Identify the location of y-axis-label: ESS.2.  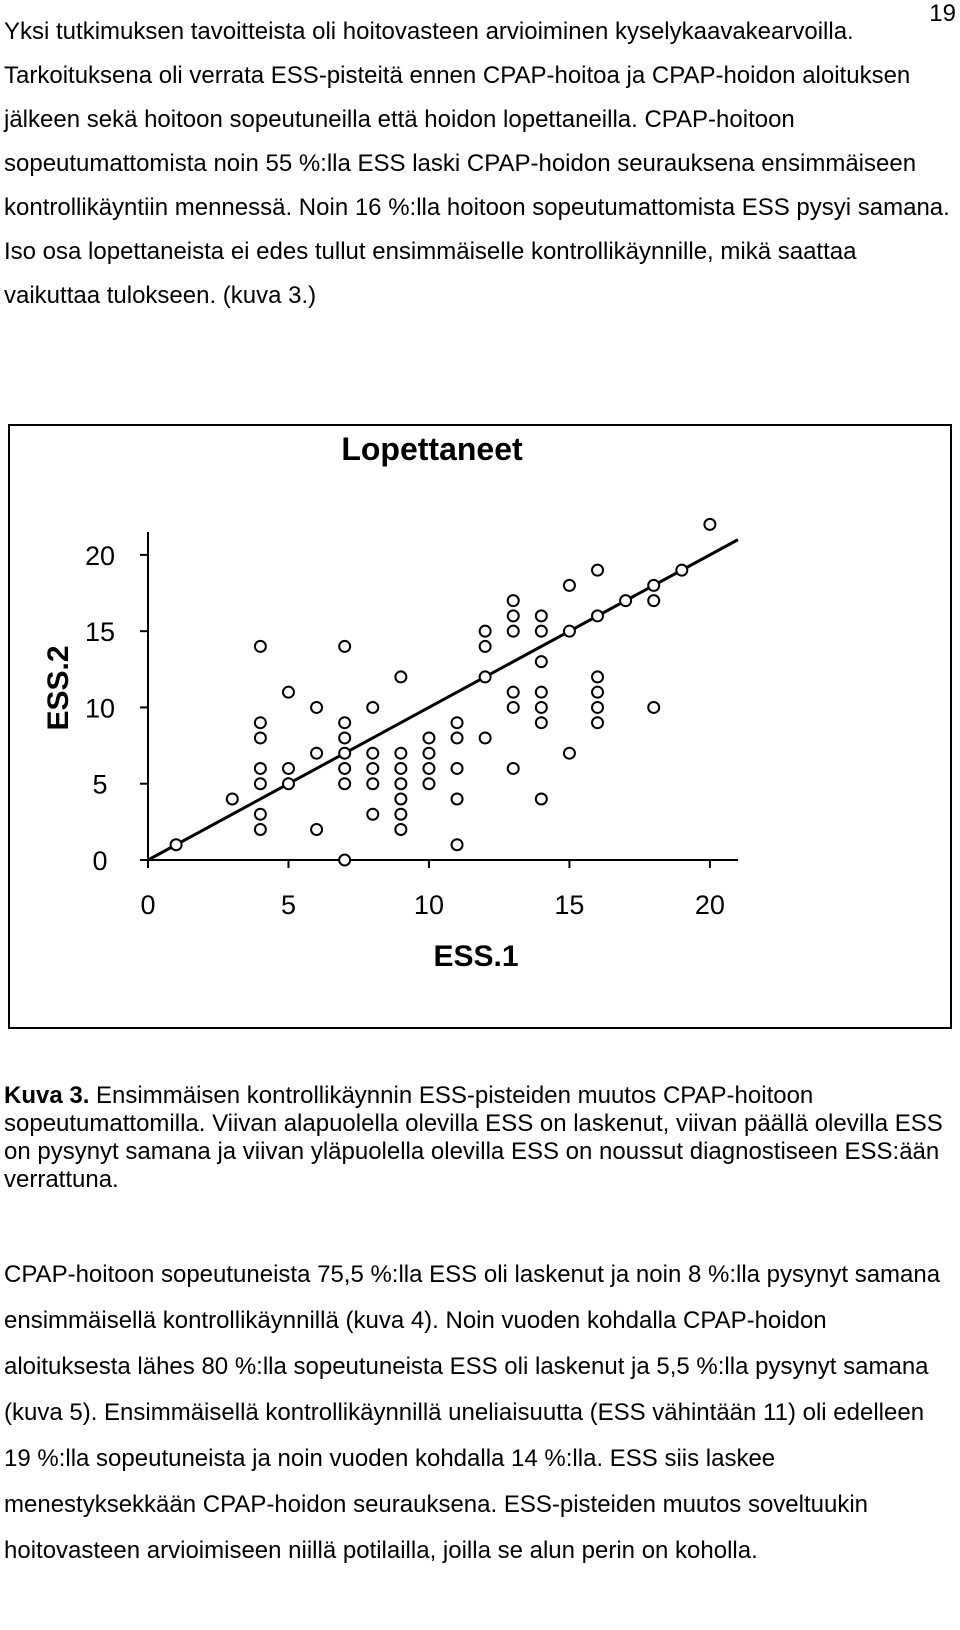
(58, 687).